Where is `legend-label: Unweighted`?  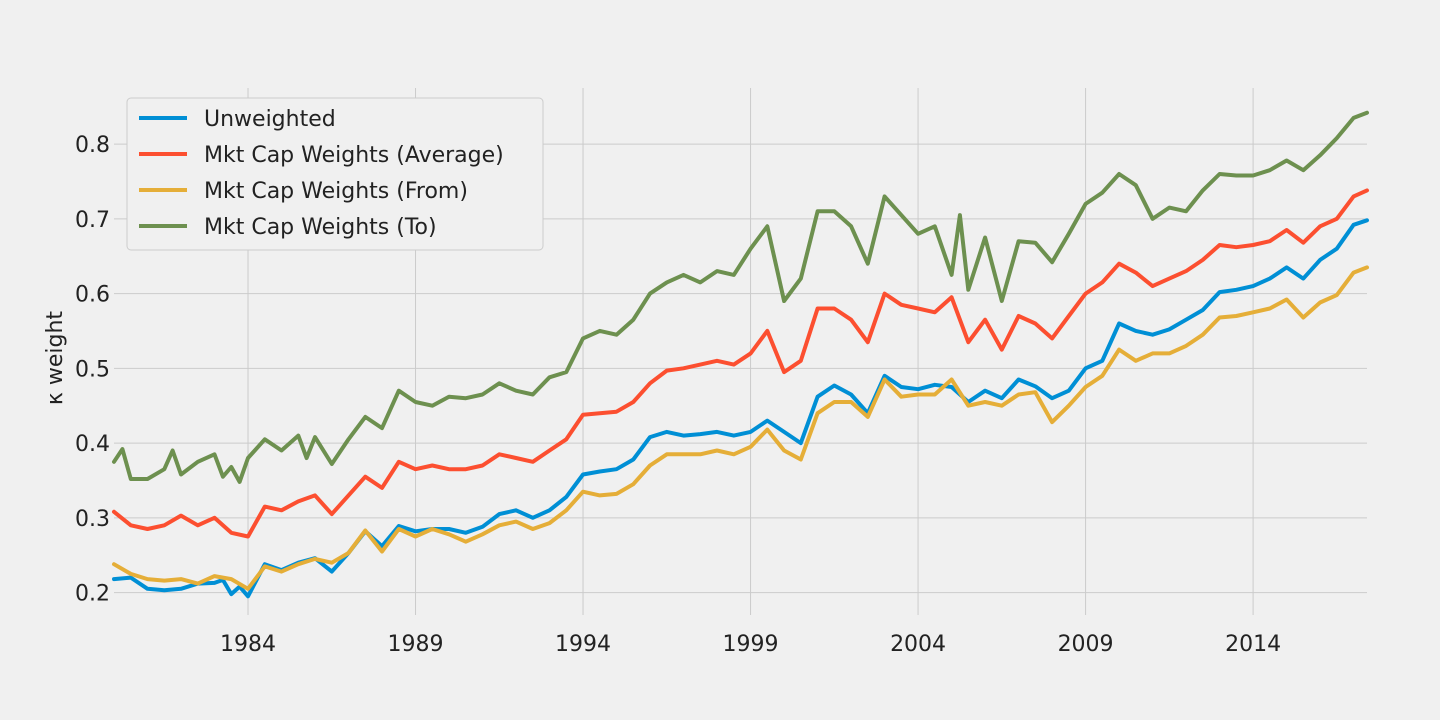 legend-label: Unweighted is located at coordinates (270, 119).